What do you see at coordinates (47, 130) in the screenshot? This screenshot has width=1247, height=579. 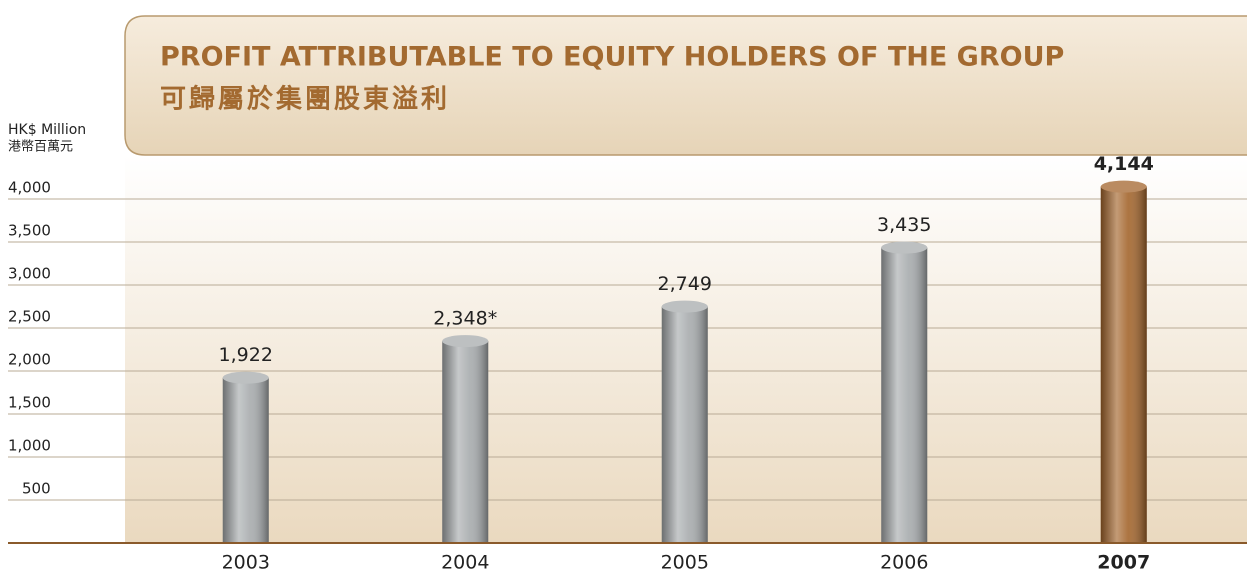 I see `y-axis-label: HK$ Million` at bounding box center [47, 130].